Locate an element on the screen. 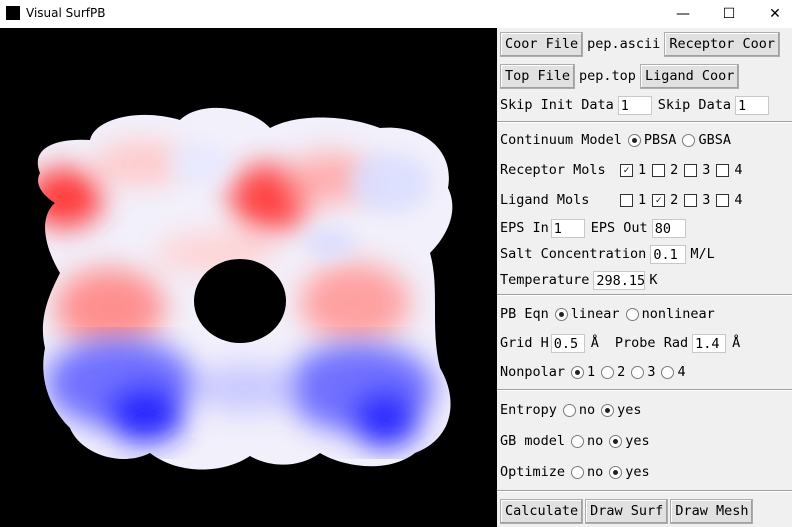 The image size is (792, 527). eps-out-input: 80 is located at coordinates (668, 228).